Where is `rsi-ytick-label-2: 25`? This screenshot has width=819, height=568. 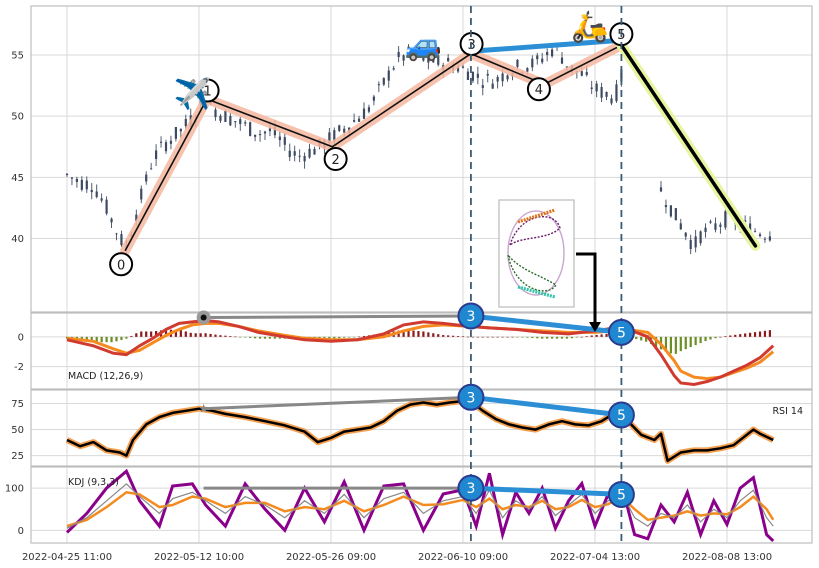
rsi-ytick-label-2: 25 is located at coordinates (17, 456).